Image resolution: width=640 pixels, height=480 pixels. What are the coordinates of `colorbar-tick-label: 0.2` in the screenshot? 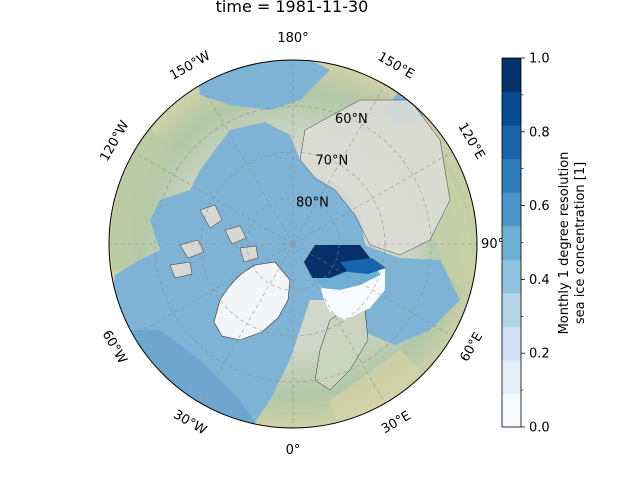 It's located at (539, 354).